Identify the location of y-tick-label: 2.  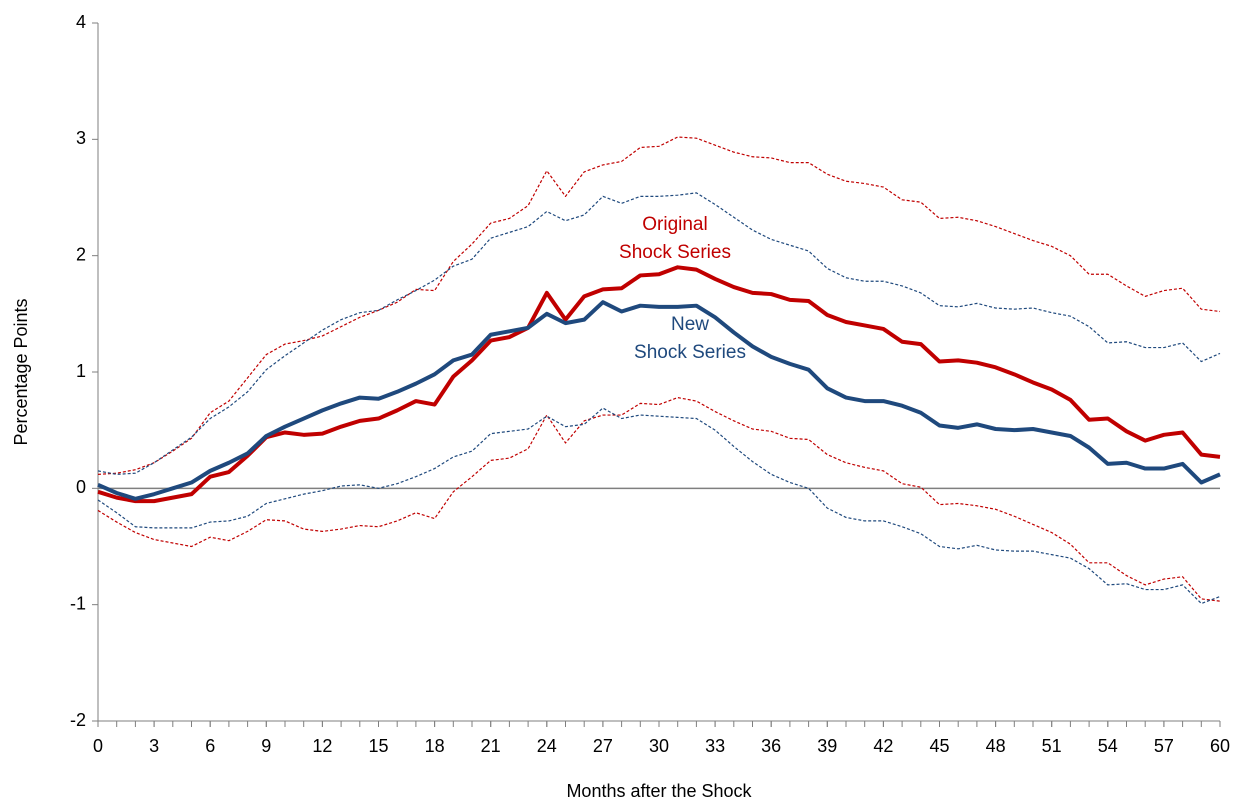
(81, 254).